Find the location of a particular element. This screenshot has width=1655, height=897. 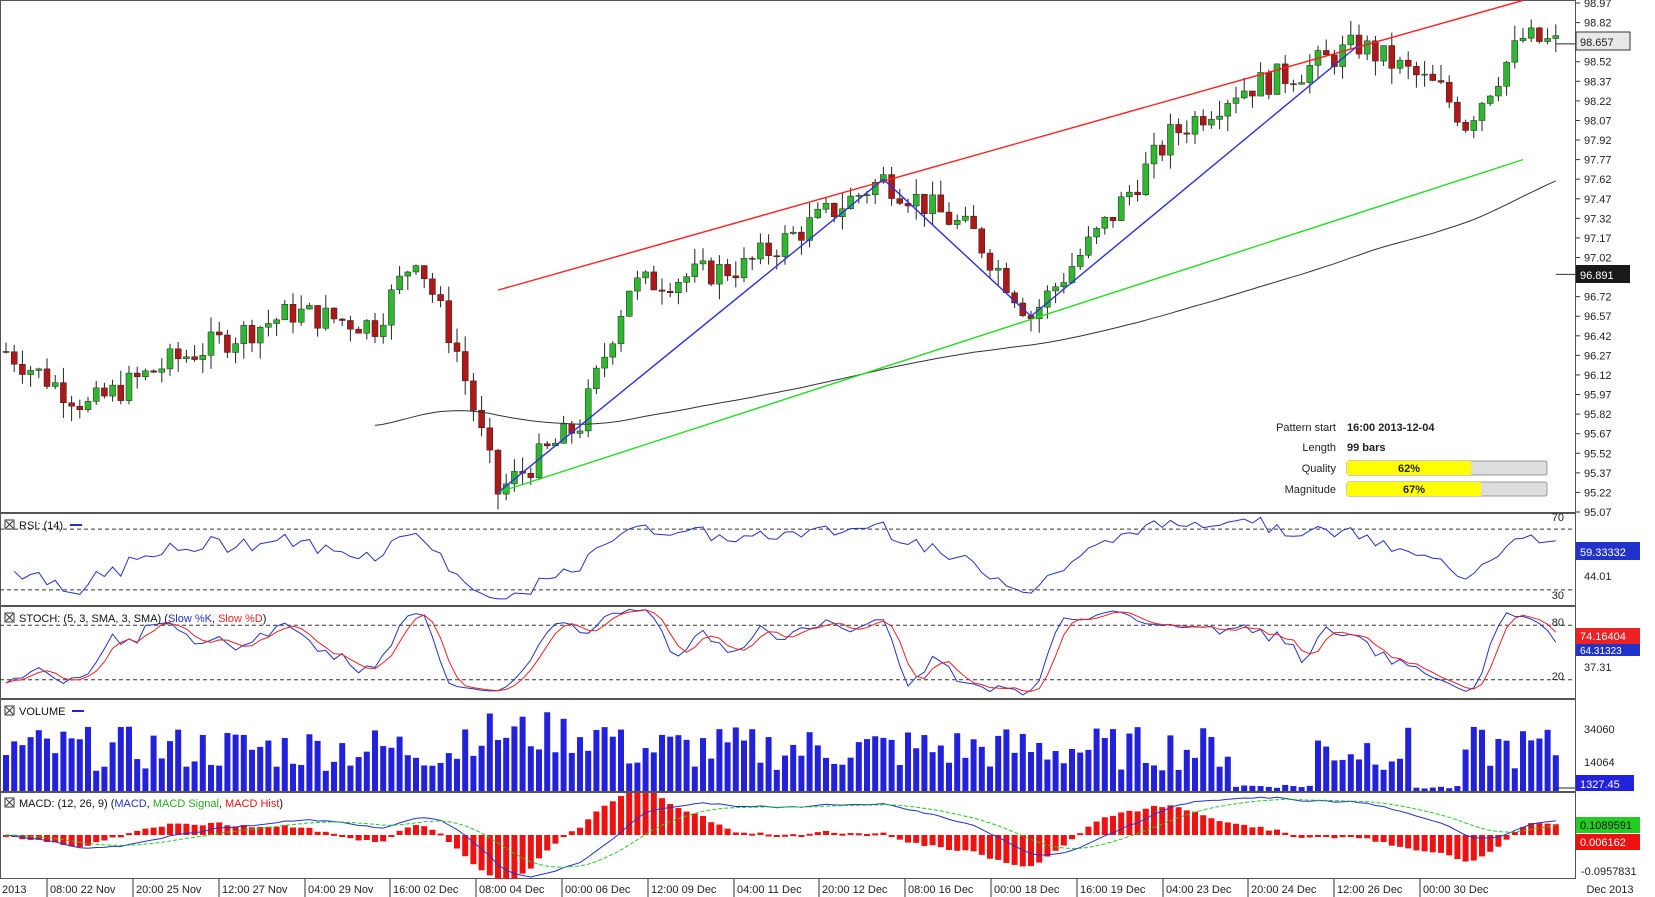

sma-value-tag: 96.891 is located at coordinates (1603, 274).